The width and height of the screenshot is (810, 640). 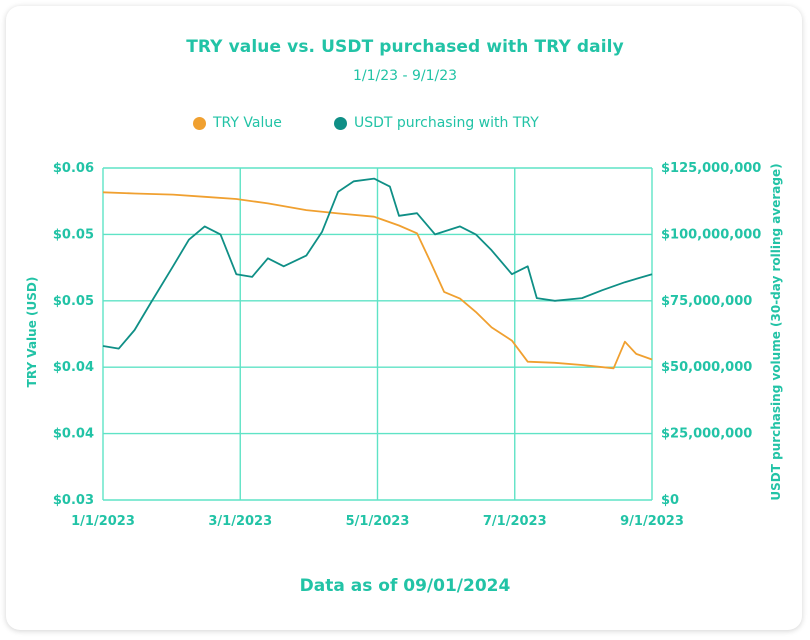 I want to click on legend-swatch-usdt, so click(x=340, y=123).